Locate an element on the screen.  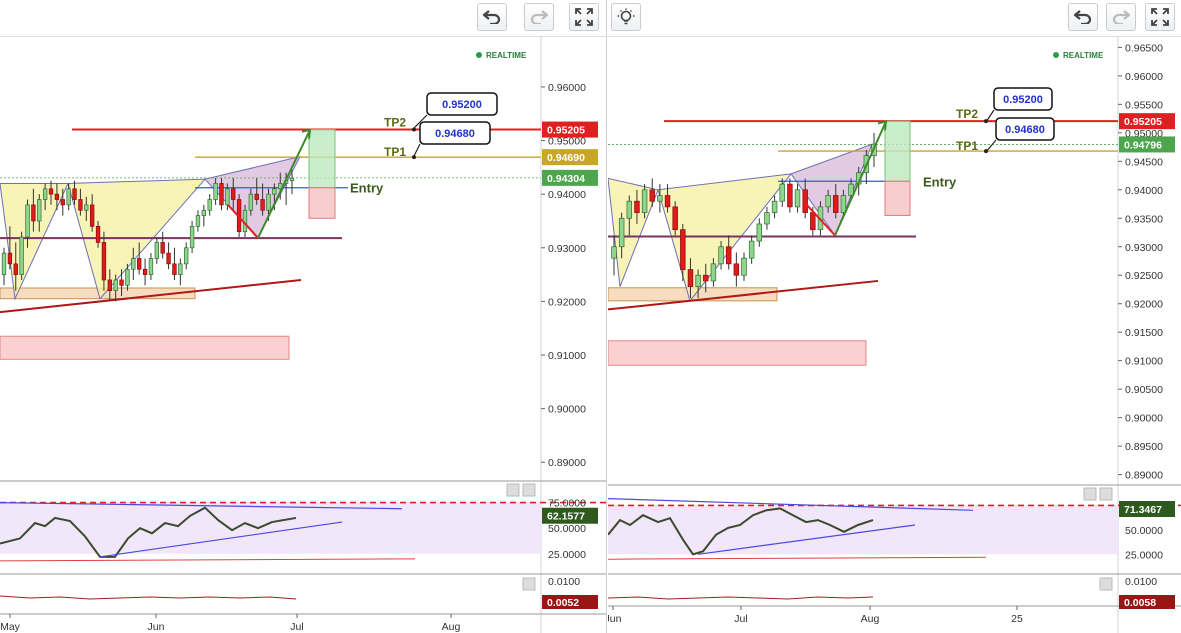
price-tag-label: 0.94796 is located at coordinates (1143, 145).